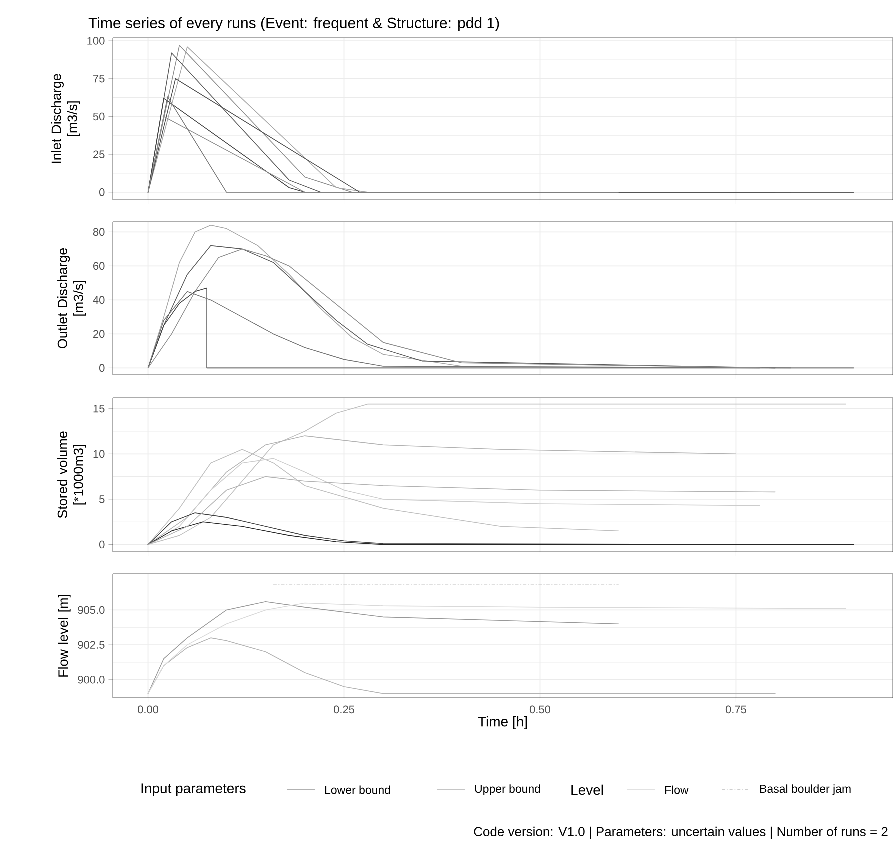 The height and width of the screenshot is (847, 894). I want to click on y-tick-label: 10, so click(99, 454).